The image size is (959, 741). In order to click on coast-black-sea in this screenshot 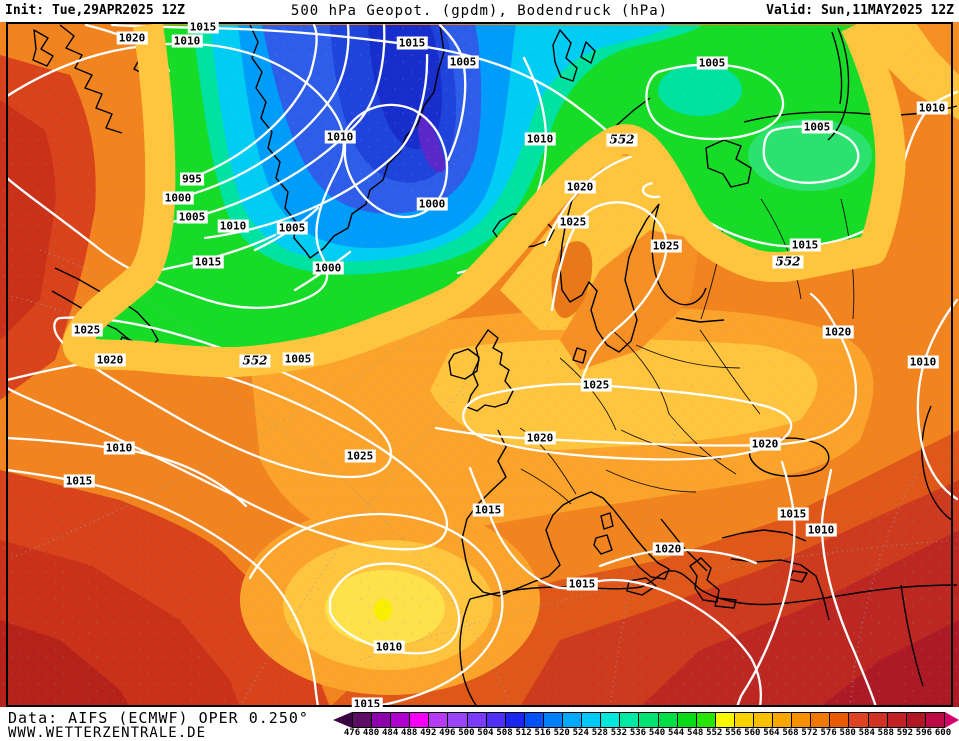, I will do `click(789, 457)`.